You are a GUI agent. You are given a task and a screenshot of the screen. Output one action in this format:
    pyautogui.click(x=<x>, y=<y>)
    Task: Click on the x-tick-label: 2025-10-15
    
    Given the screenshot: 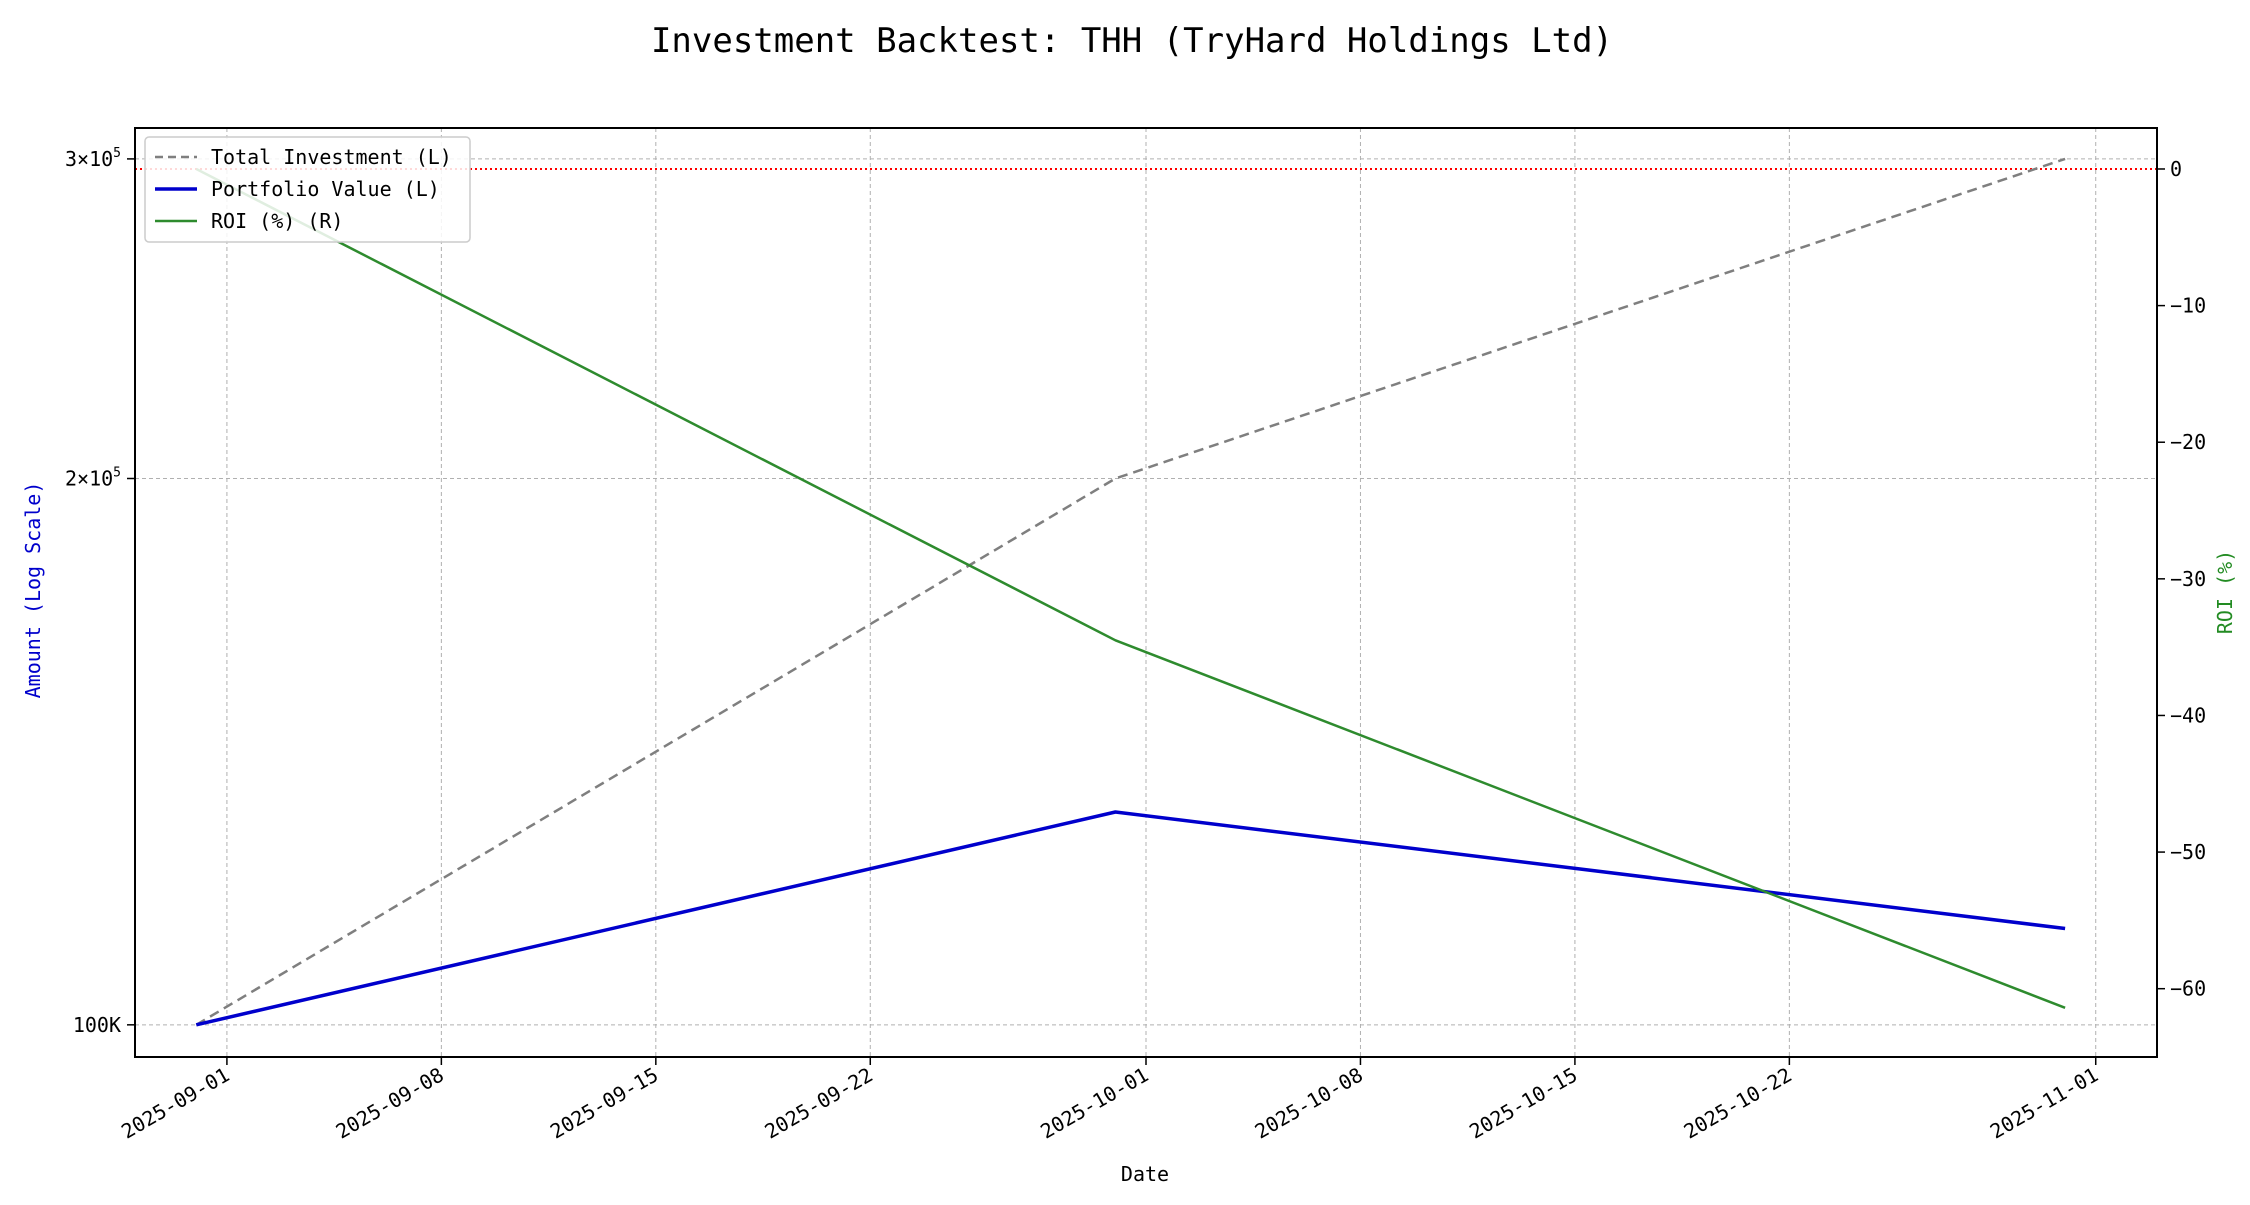 What is the action you would take?
    pyautogui.click(x=1523, y=1103)
    